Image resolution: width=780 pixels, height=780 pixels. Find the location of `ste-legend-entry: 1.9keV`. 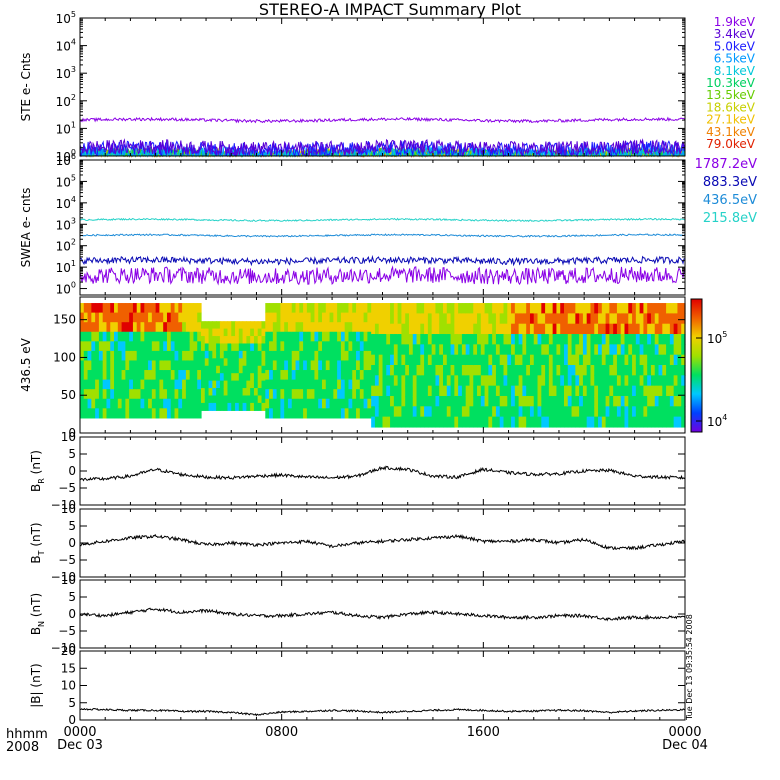

ste-legend-entry: 1.9keV is located at coordinates (735, 22).